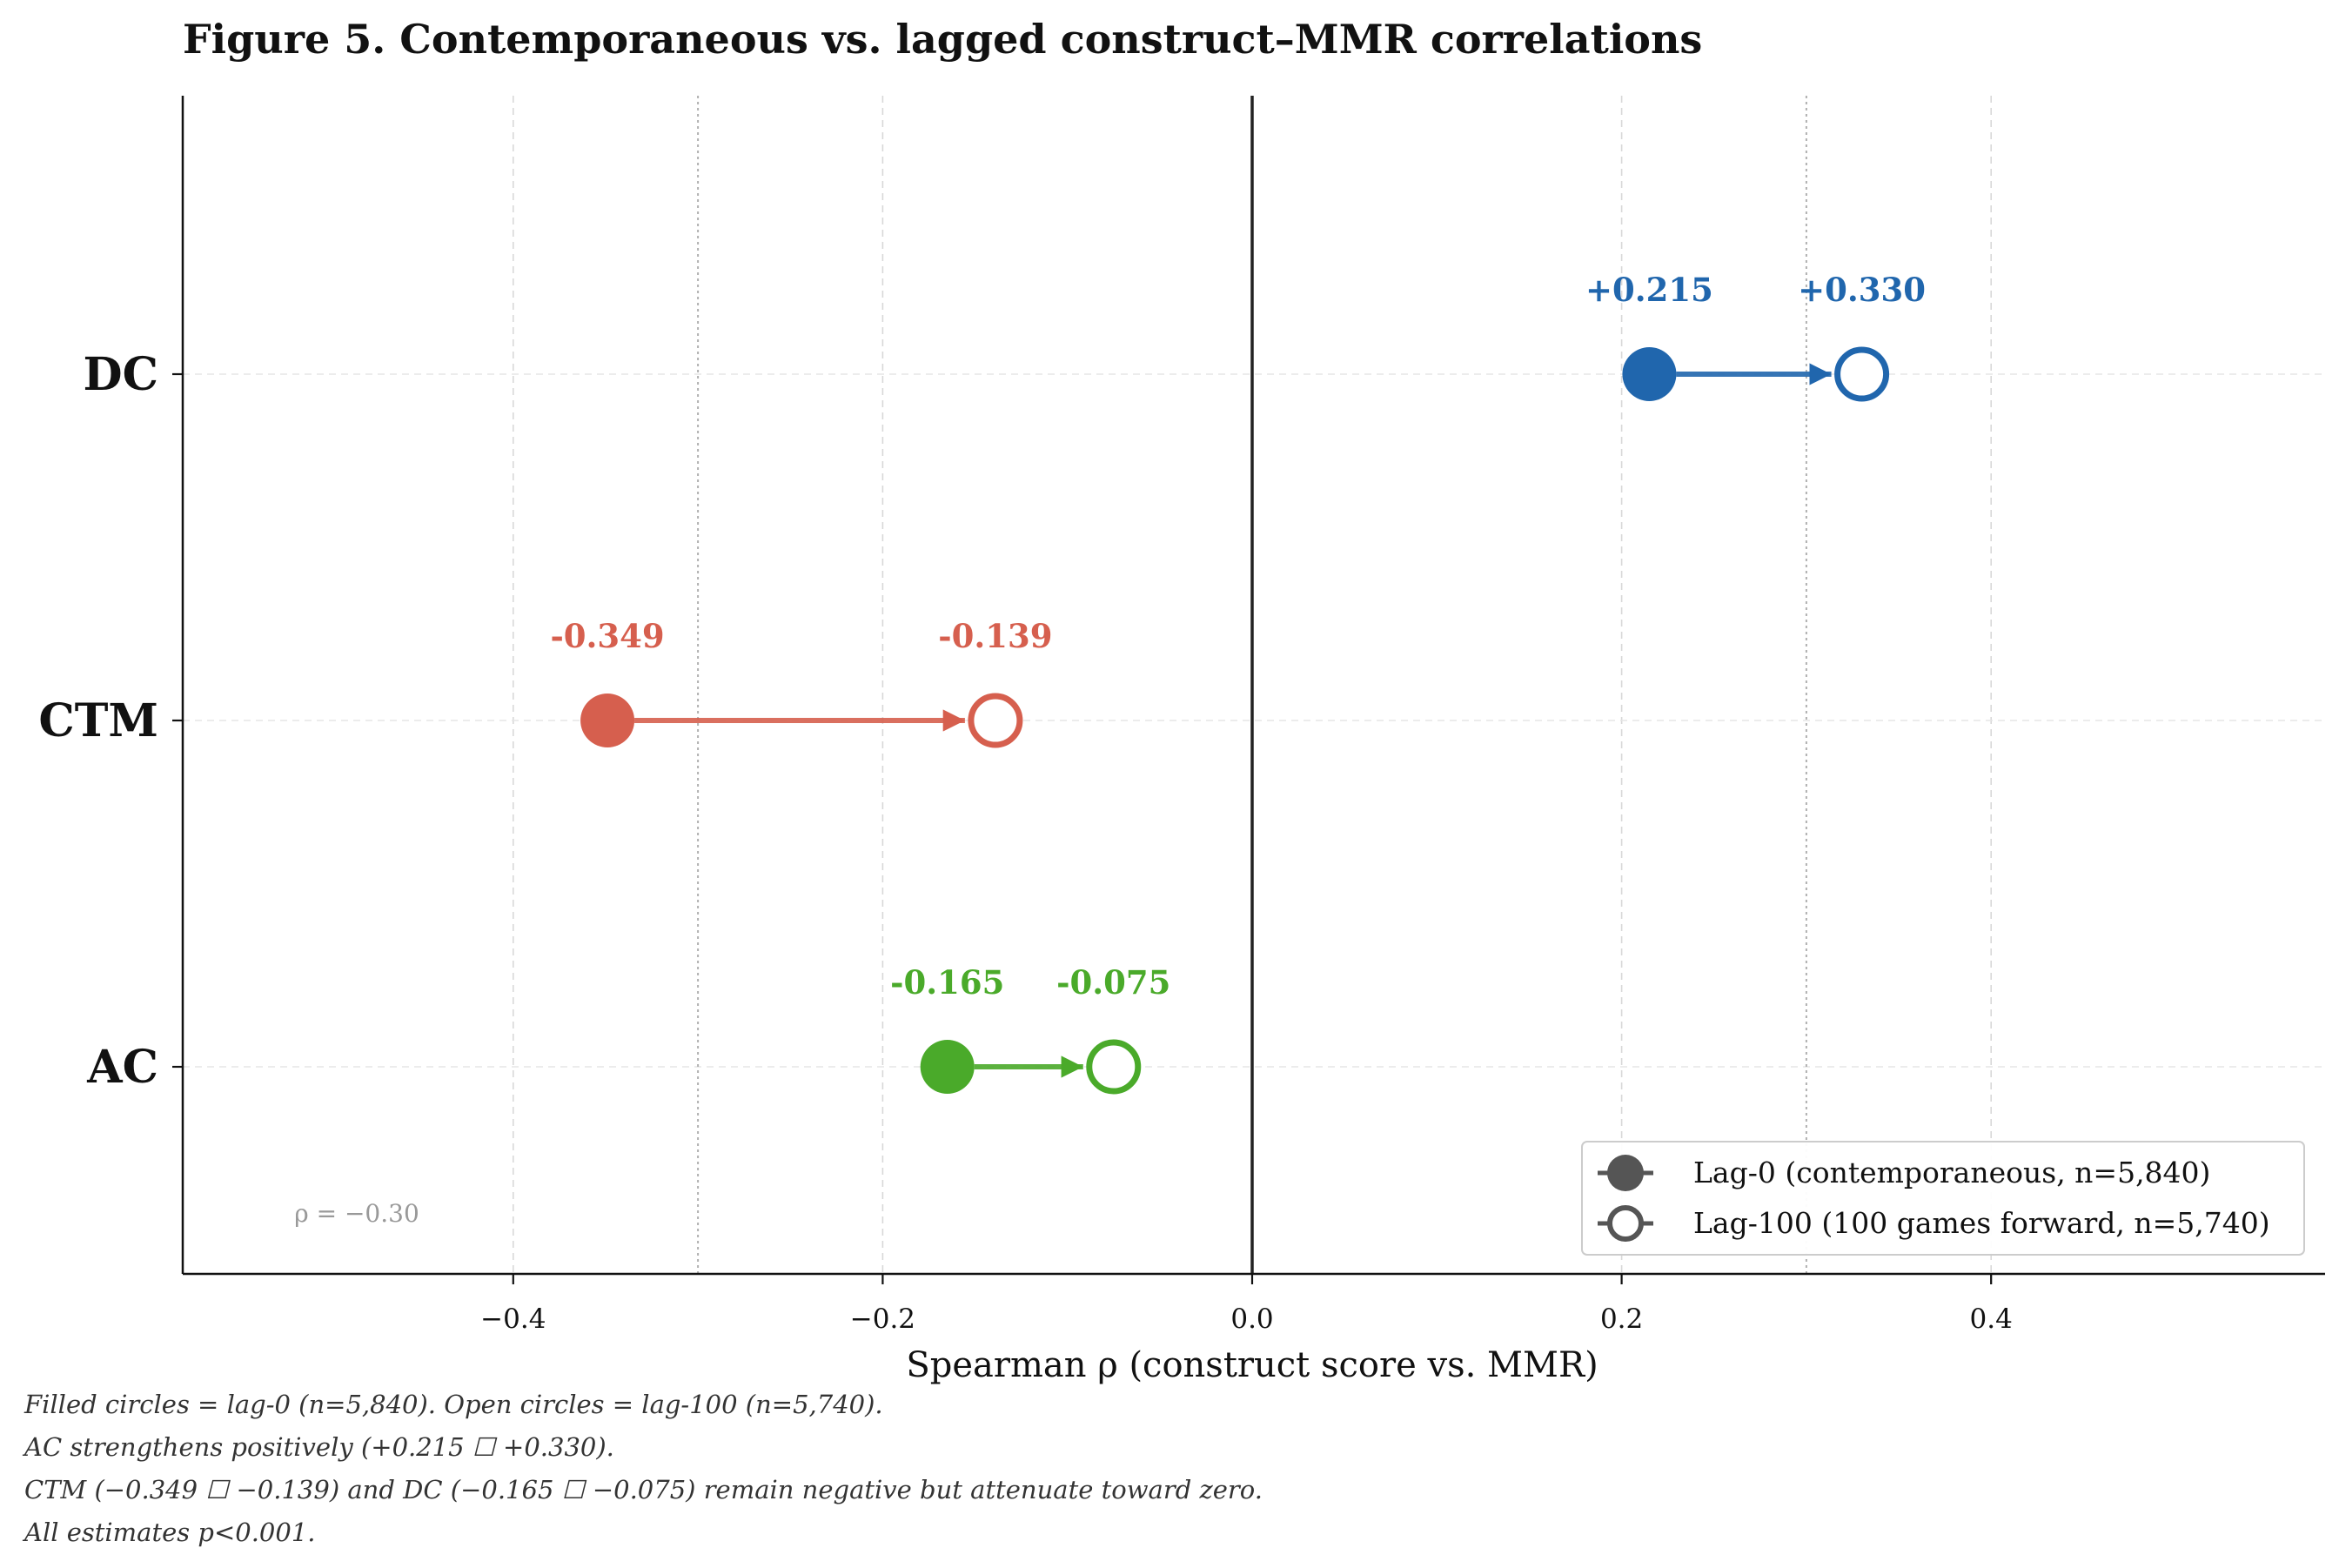 This screenshot has width=2339, height=1568. I want to click on lag100-point-ac, so click(1114, 1067).